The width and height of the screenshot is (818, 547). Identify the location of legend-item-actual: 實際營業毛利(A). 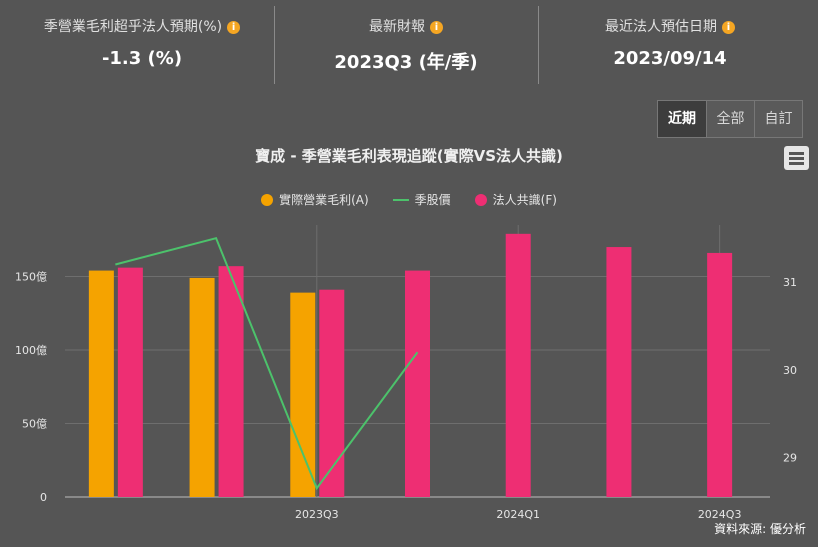
(315, 199).